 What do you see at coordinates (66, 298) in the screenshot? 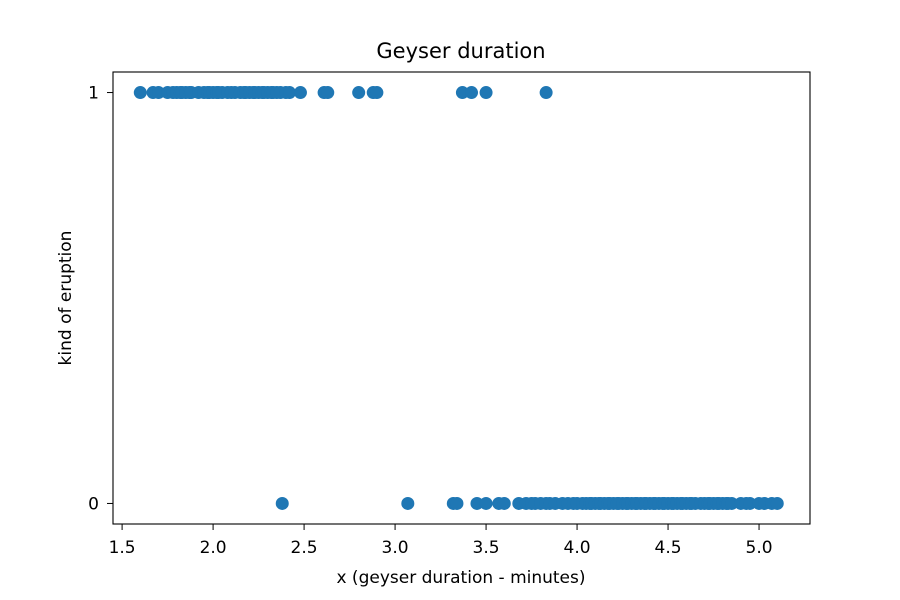
I see `y-axis-label: kind of eruption` at bounding box center [66, 298].